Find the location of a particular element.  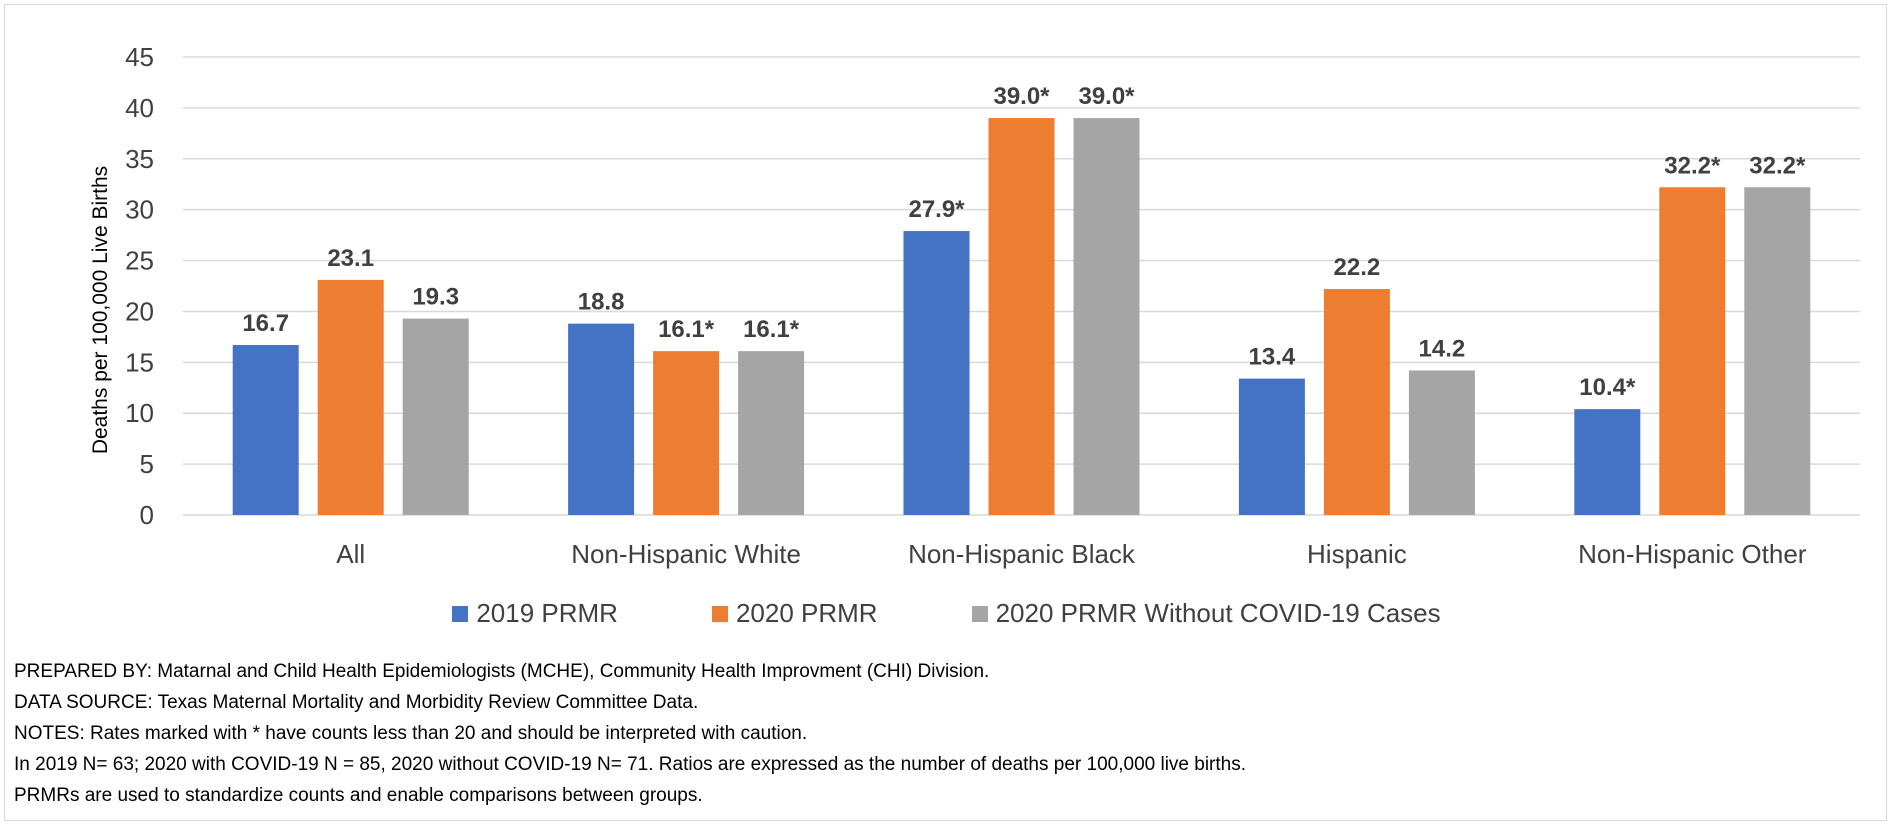

legend-item-2020-no-covid: 2020 PRMR Without COVID-19 Cases is located at coordinates (1206, 613).